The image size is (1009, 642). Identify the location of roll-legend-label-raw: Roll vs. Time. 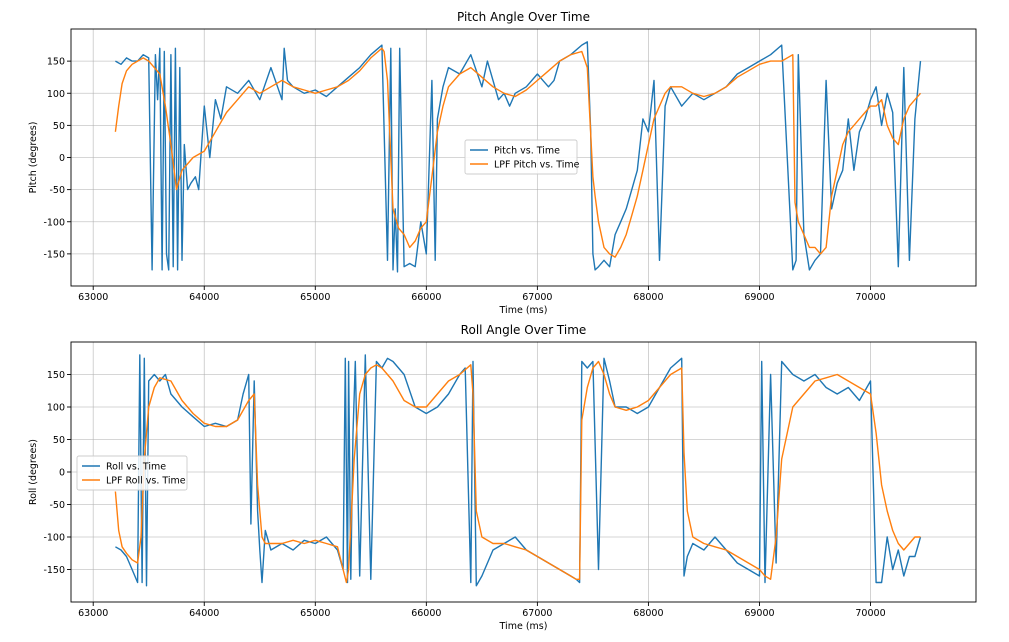
(136, 467).